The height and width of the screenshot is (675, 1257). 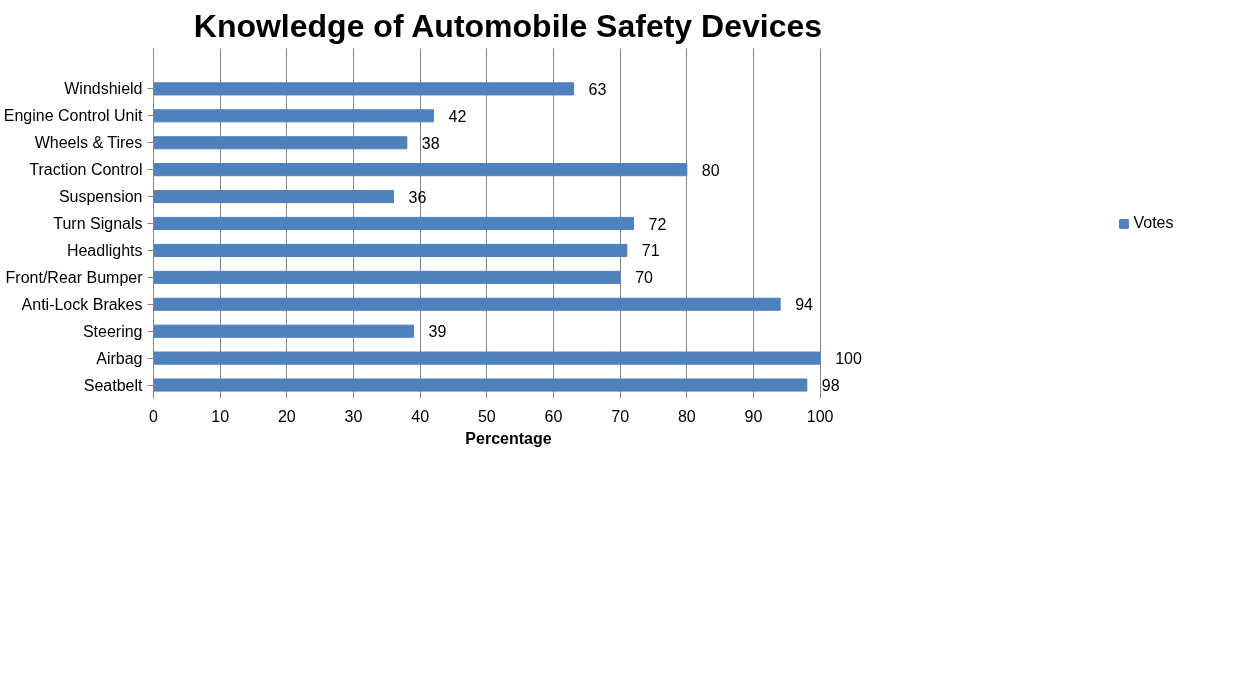 What do you see at coordinates (437, 332) in the screenshot?
I see `data-label: 39` at bounding box center [437, 332].